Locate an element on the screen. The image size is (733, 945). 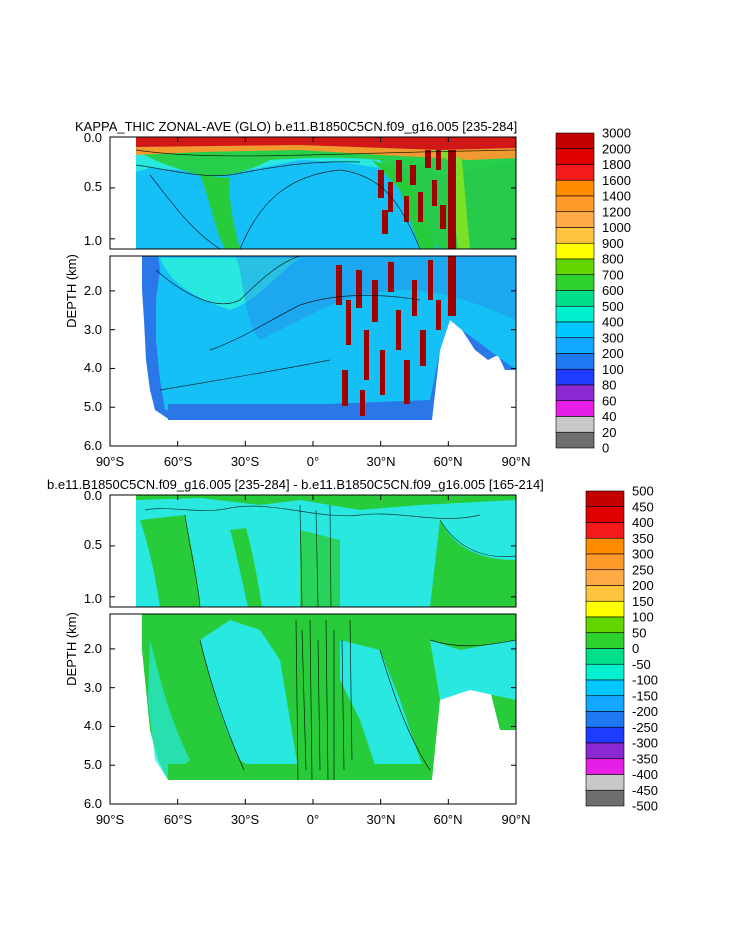
colorbar-label: 800 is located at coordinates (613, 259).